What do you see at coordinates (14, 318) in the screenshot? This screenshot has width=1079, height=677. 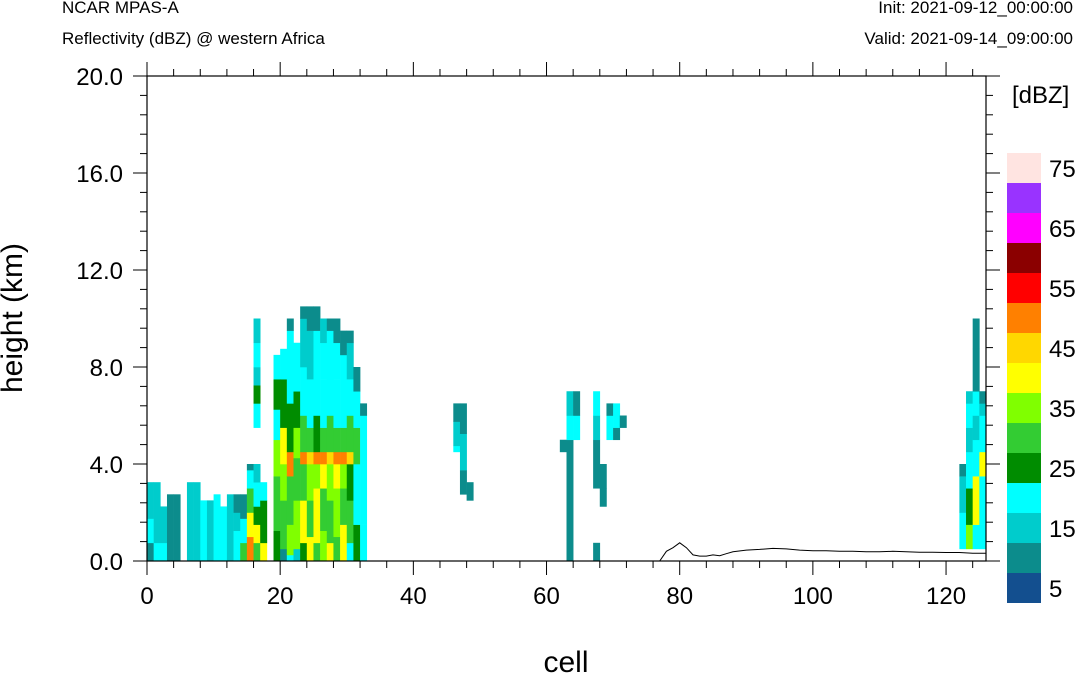 I see `y-axis-title: height (km)` at bounding box center [14, 318].